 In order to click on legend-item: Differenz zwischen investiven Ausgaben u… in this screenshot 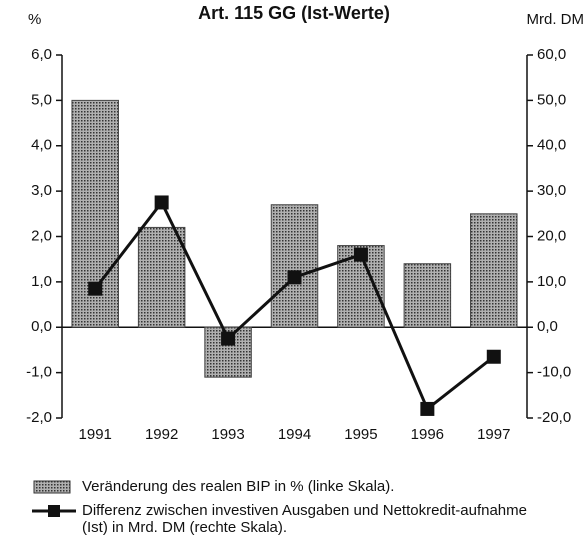, I will do `click(291, 519)`.